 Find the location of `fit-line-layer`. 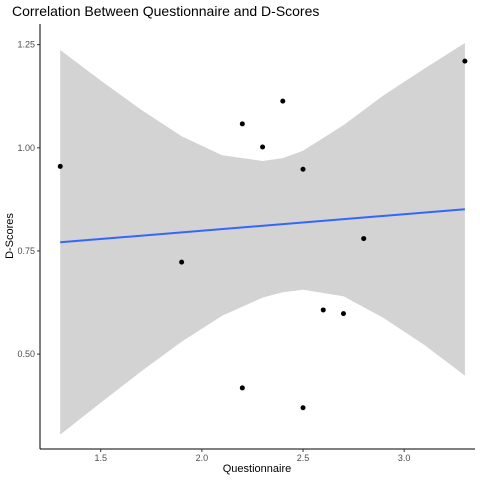

fit-line-layer is located at coordinates (262, 226).